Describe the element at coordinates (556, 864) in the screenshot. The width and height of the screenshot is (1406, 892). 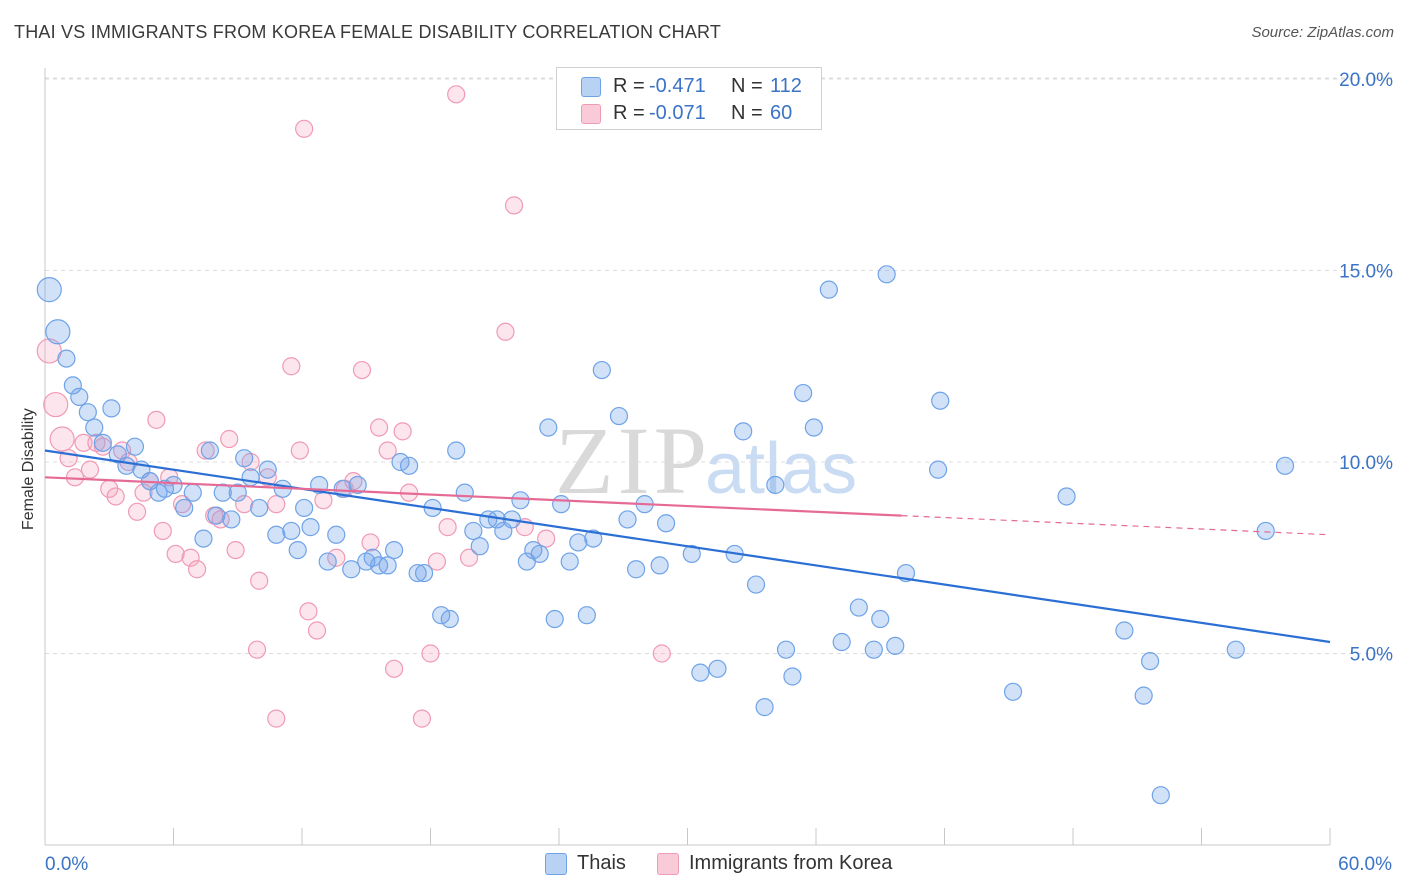
I see `thais-swatch-icon` at that location.